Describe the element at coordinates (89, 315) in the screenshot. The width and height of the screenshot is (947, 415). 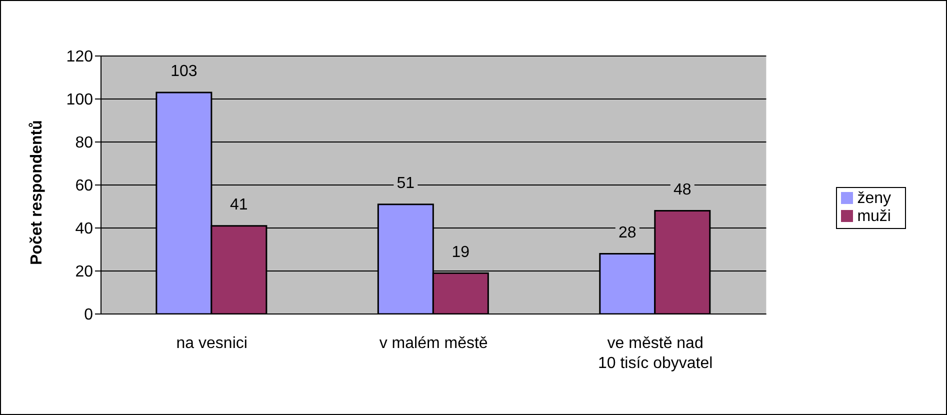
I see `y-tick-label: 0` at that location.